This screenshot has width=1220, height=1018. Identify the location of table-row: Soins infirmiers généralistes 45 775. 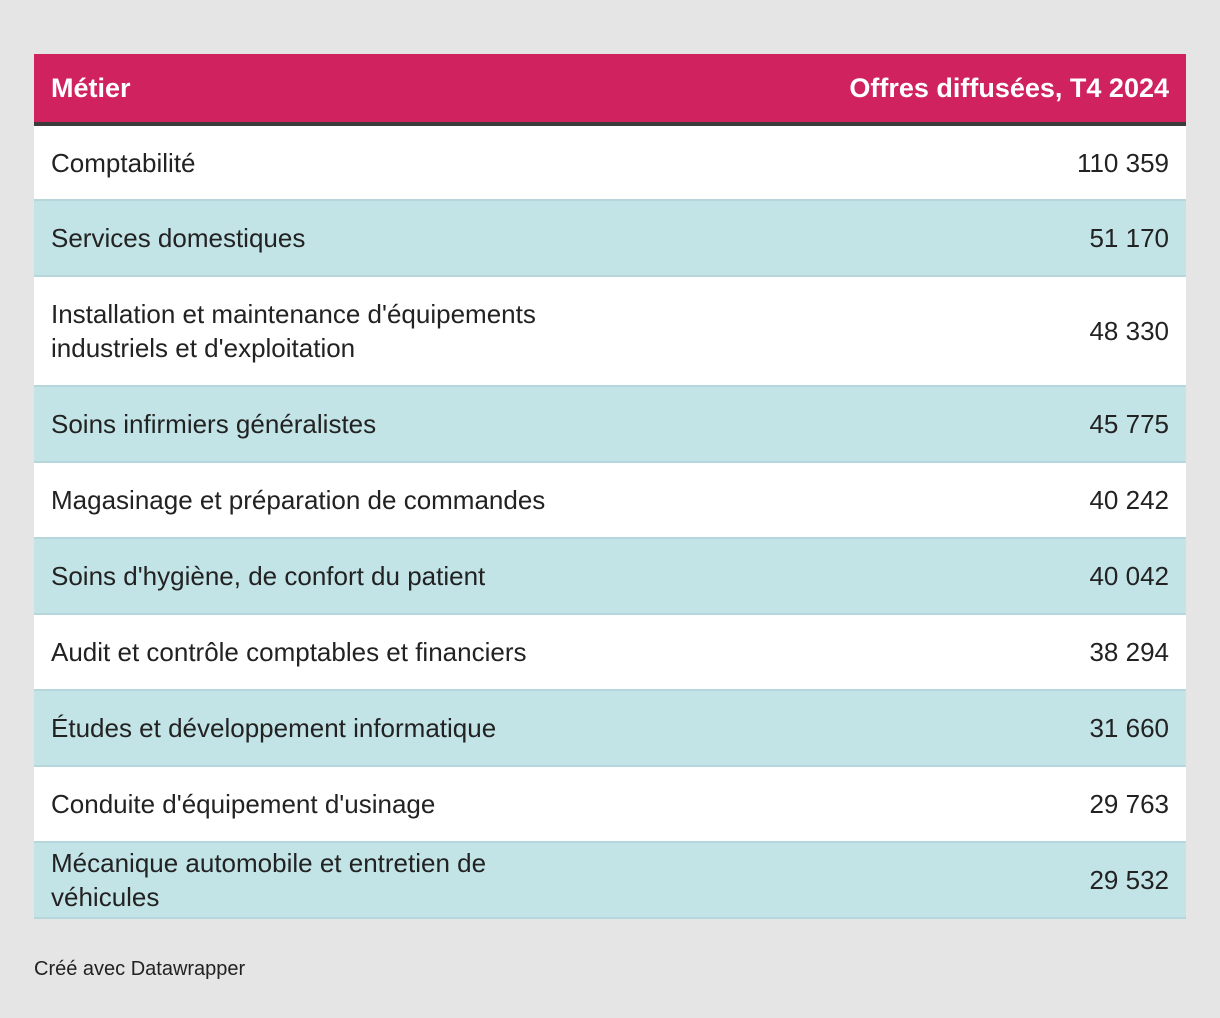
(610, 424).